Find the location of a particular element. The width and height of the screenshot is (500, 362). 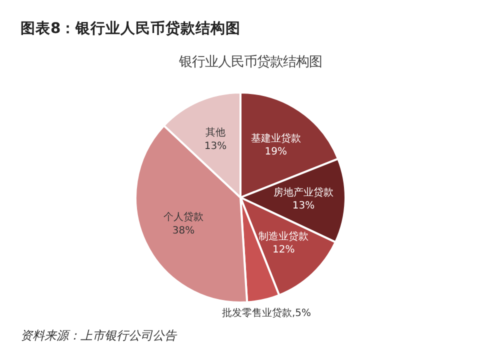

slice-label: 个人贷款 is located at coordinates (183, 217).